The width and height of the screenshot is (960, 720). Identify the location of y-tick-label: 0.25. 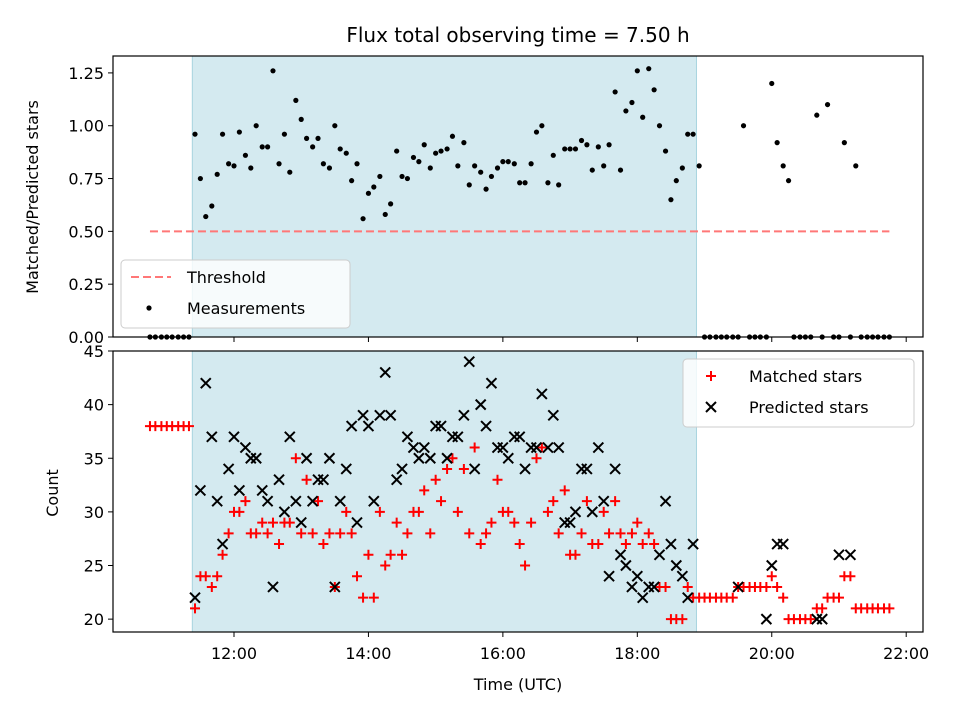
(86, 284).